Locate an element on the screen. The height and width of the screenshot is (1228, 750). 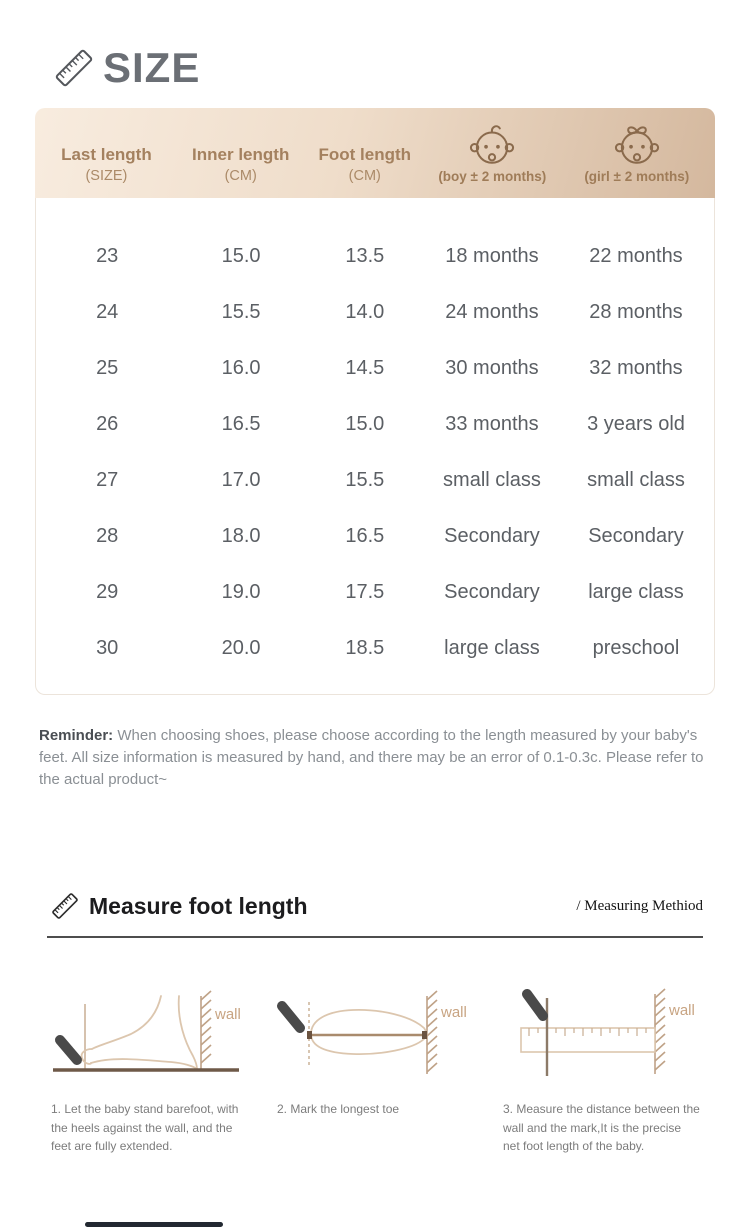
table-cell: 30 is located at coordinates (107, 647).